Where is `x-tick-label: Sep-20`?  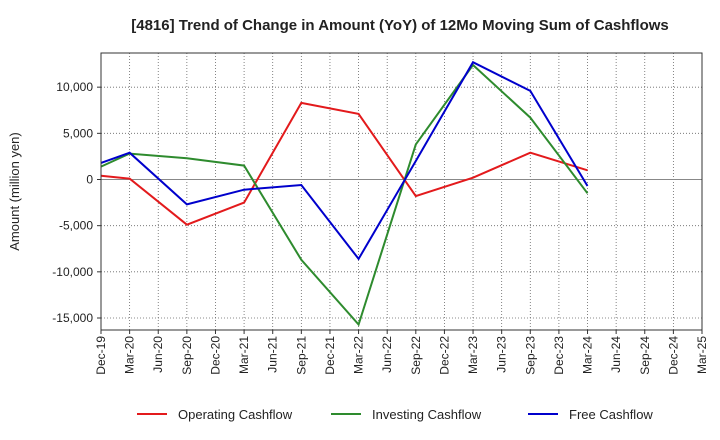 x-tick-label: Sep-20 is located at coordinates (187, 355).